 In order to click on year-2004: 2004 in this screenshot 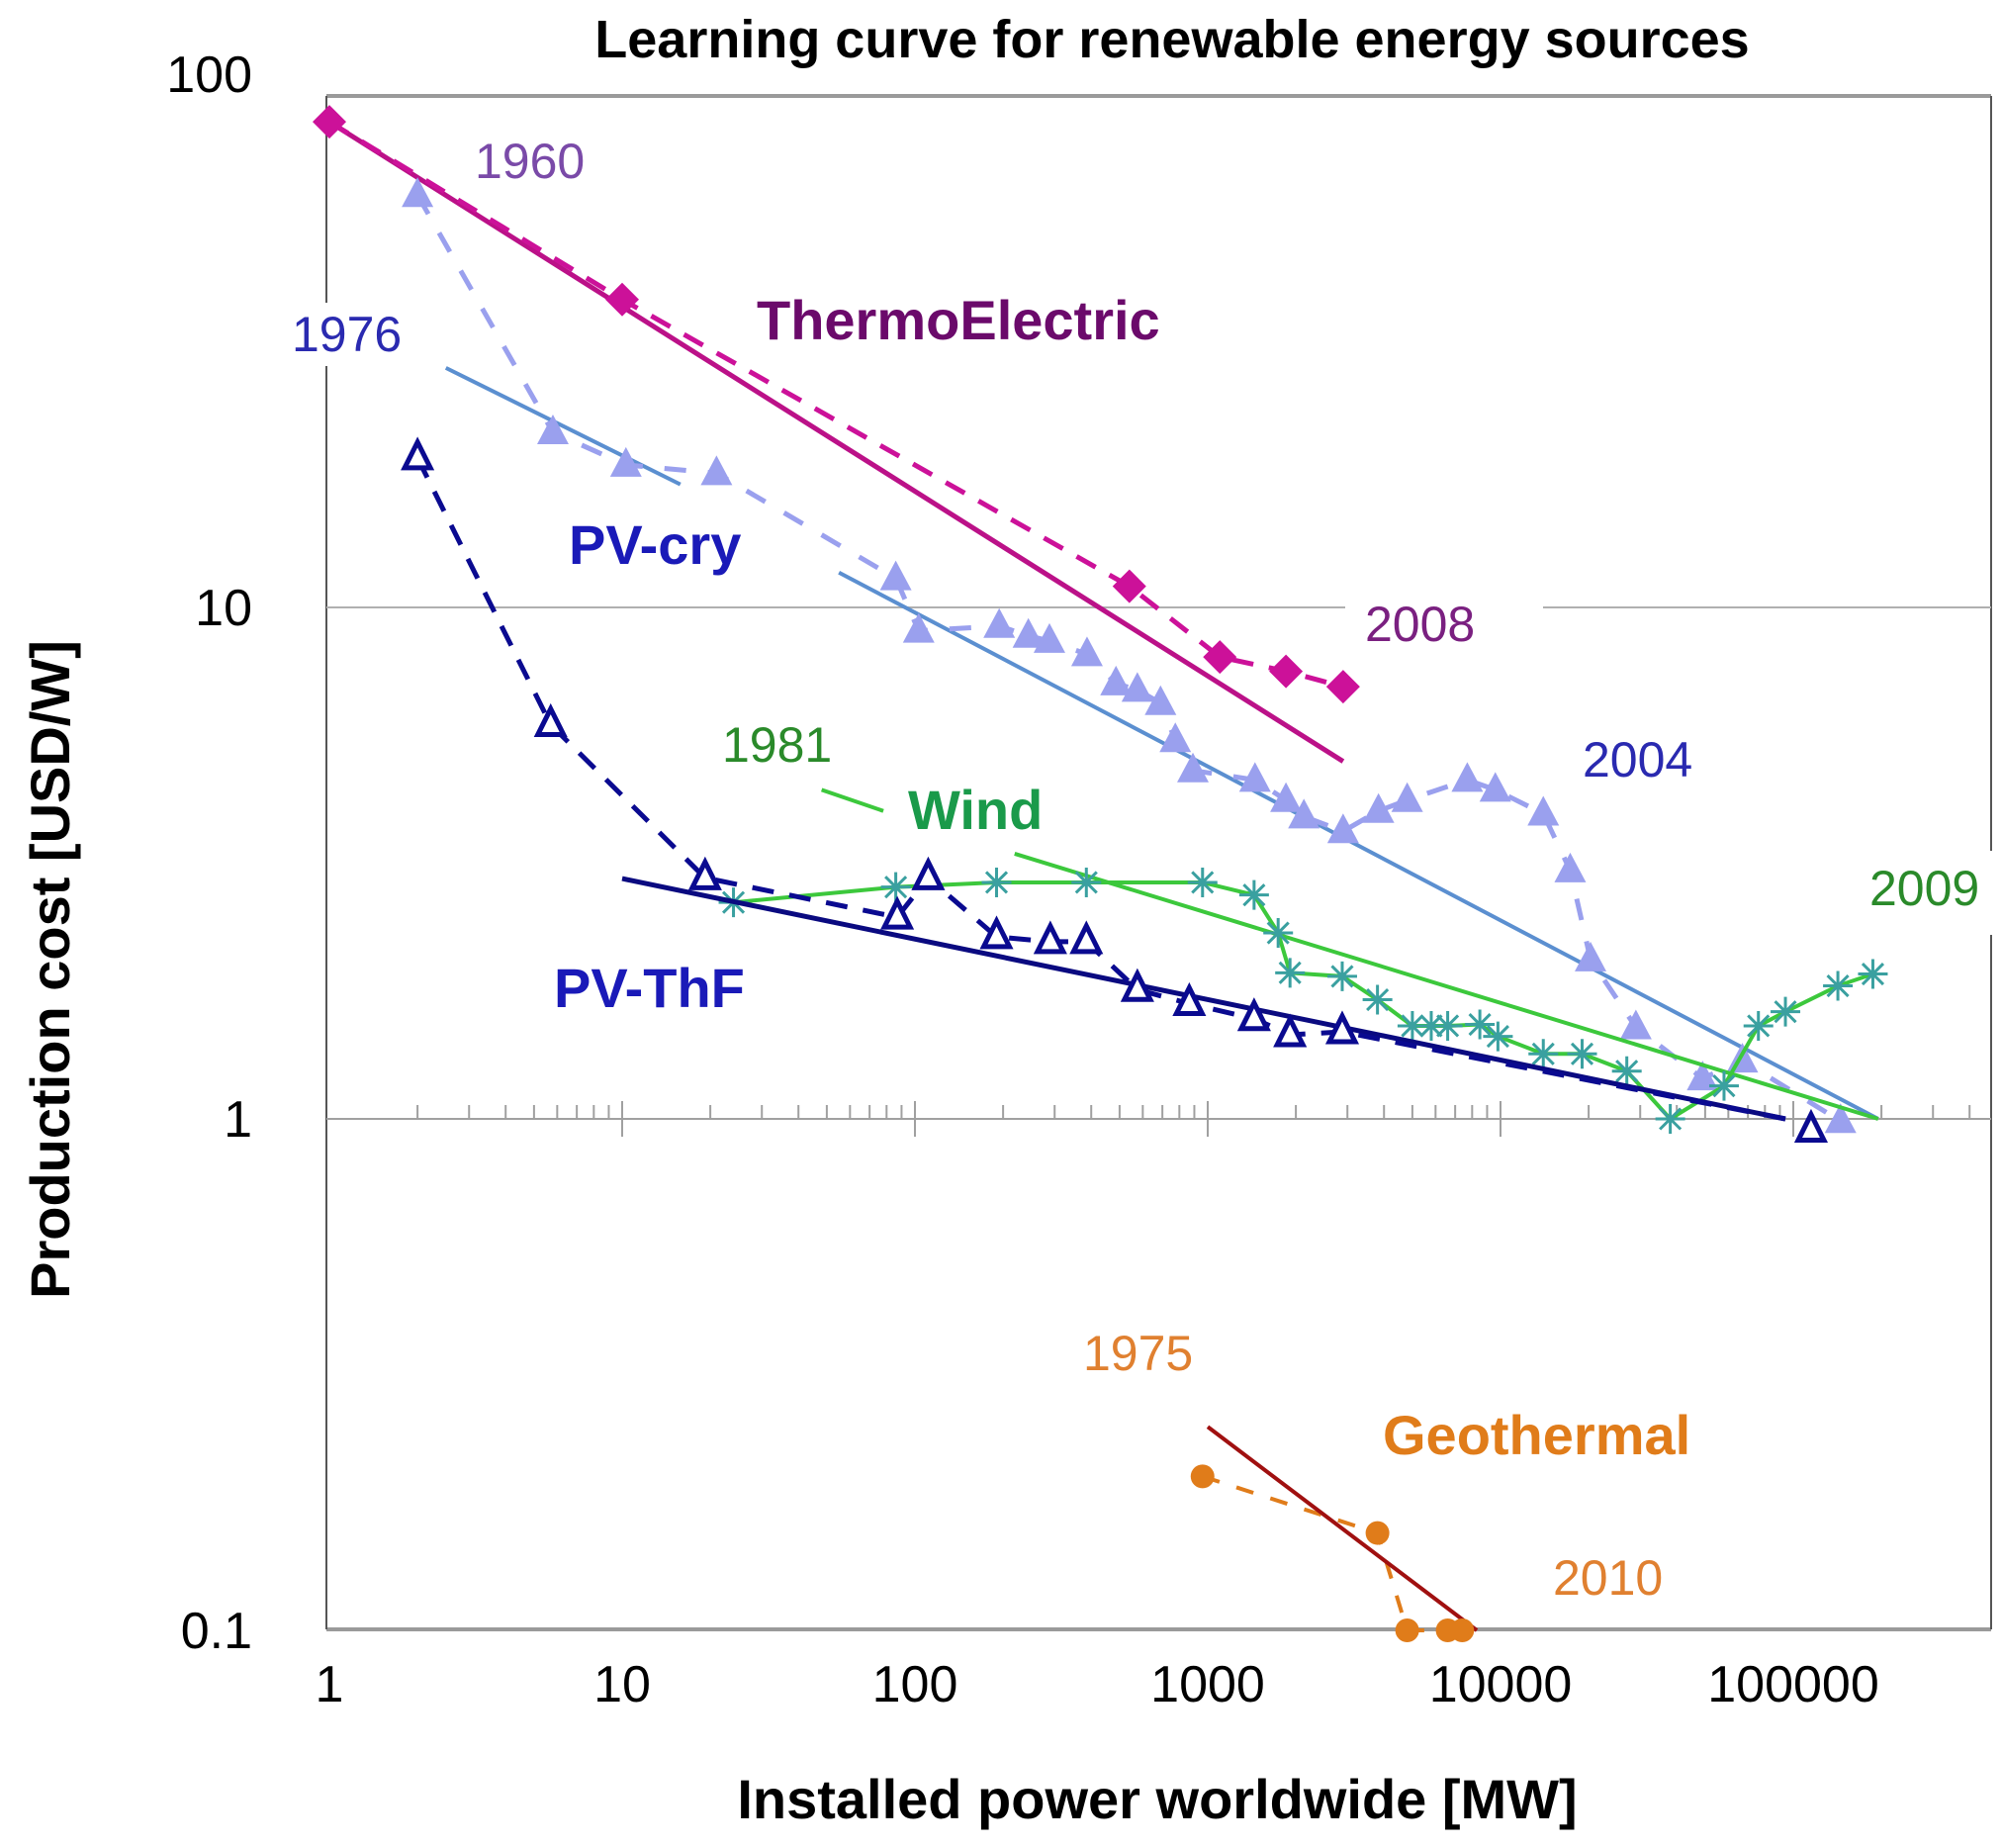, I will do `click(1637, 759)`.